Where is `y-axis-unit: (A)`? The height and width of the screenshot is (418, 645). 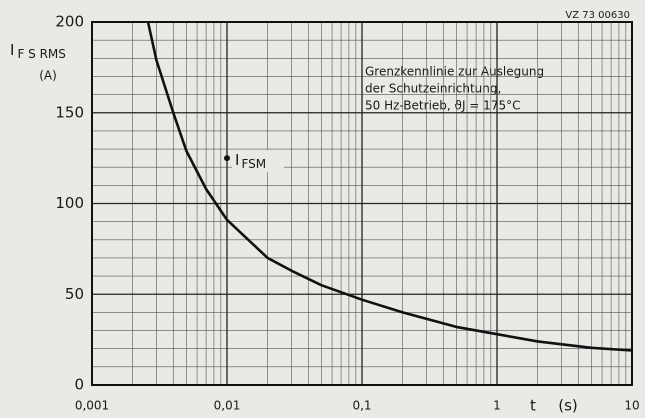 y-axis-unit: (A) is located at coordinates (48, 76).